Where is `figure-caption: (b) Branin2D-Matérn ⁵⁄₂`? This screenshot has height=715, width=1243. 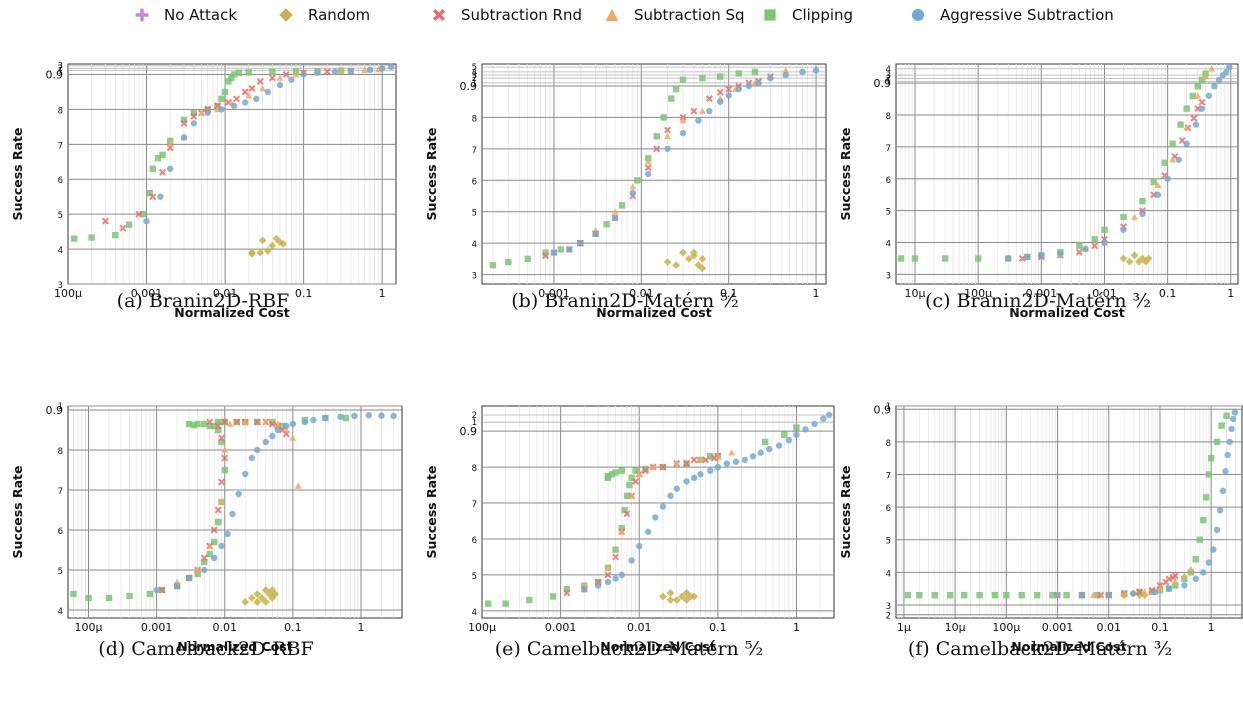 figure-caption: (b) Branin2D-Matérn ⁵⁄₂ is located at coordinates (625, 301).